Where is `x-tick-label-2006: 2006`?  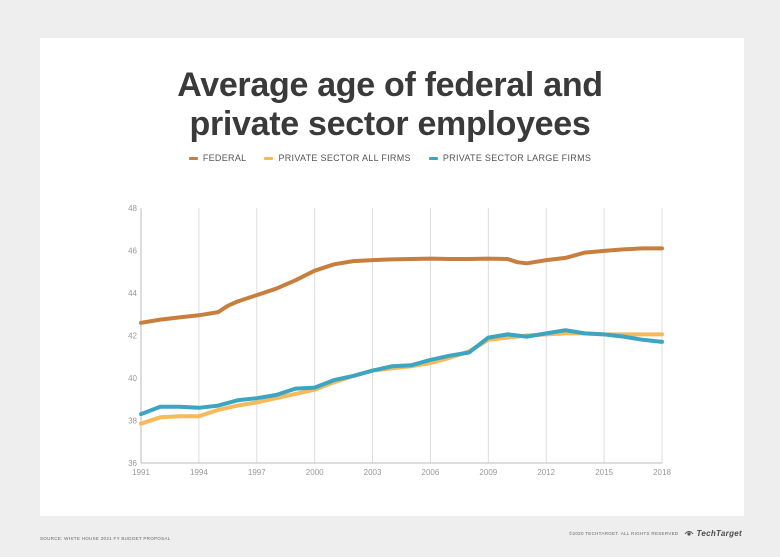
x-tick-label-2006: 2006 is located at coordinates (431, 472).